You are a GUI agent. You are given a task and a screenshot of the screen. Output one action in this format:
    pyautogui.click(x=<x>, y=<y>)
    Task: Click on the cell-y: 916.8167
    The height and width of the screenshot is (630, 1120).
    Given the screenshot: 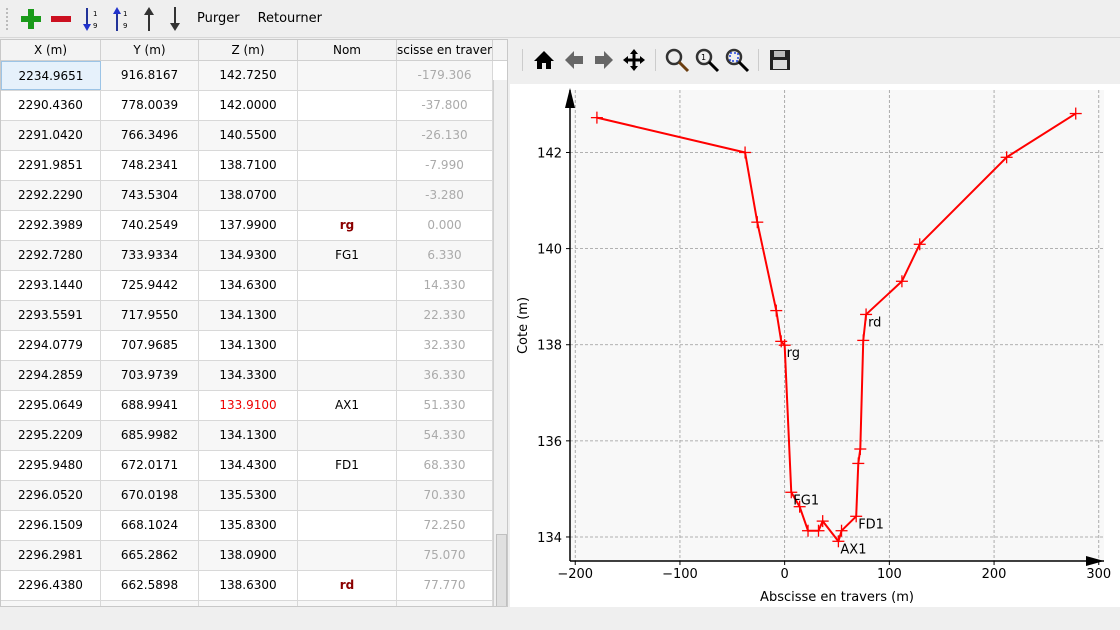 What is the action you would take?
    pyautogui.click(x=150, y=75)
    